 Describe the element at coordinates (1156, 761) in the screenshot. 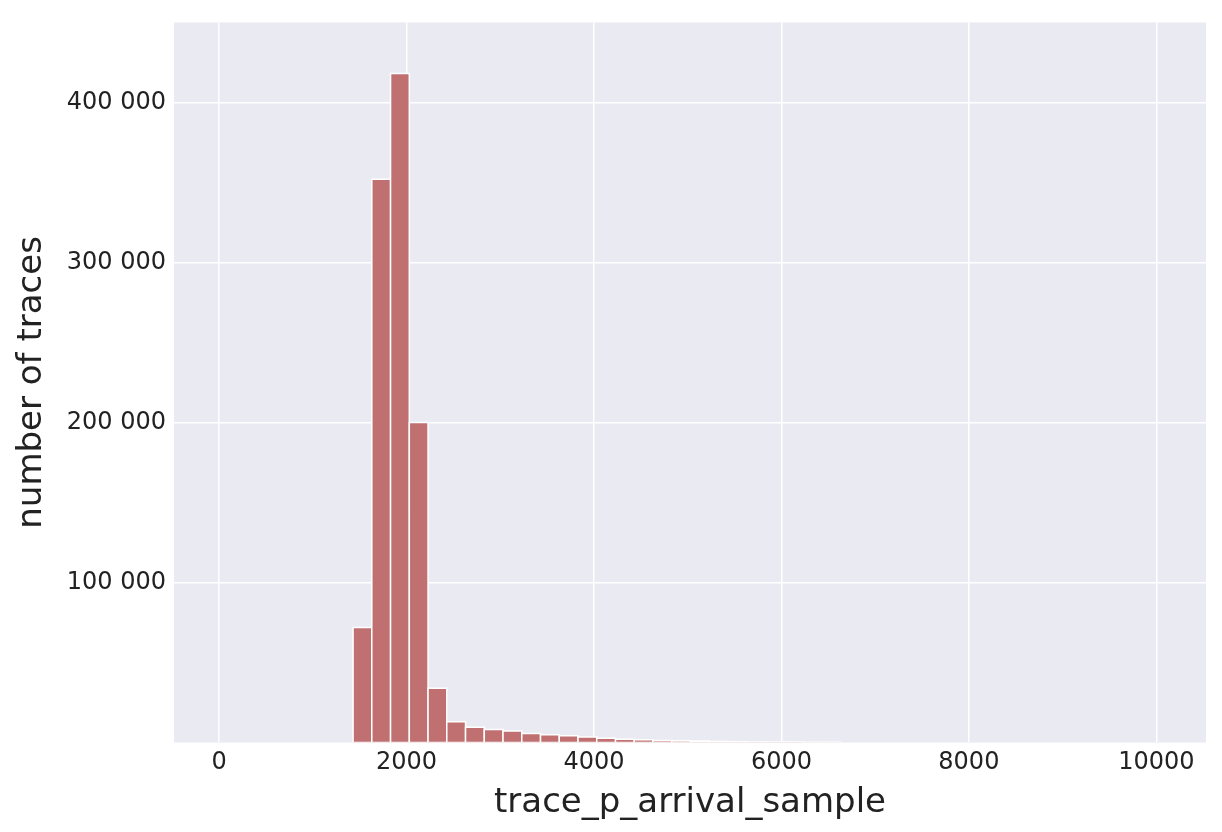

I see `x-tick-label: 10000` at that location.